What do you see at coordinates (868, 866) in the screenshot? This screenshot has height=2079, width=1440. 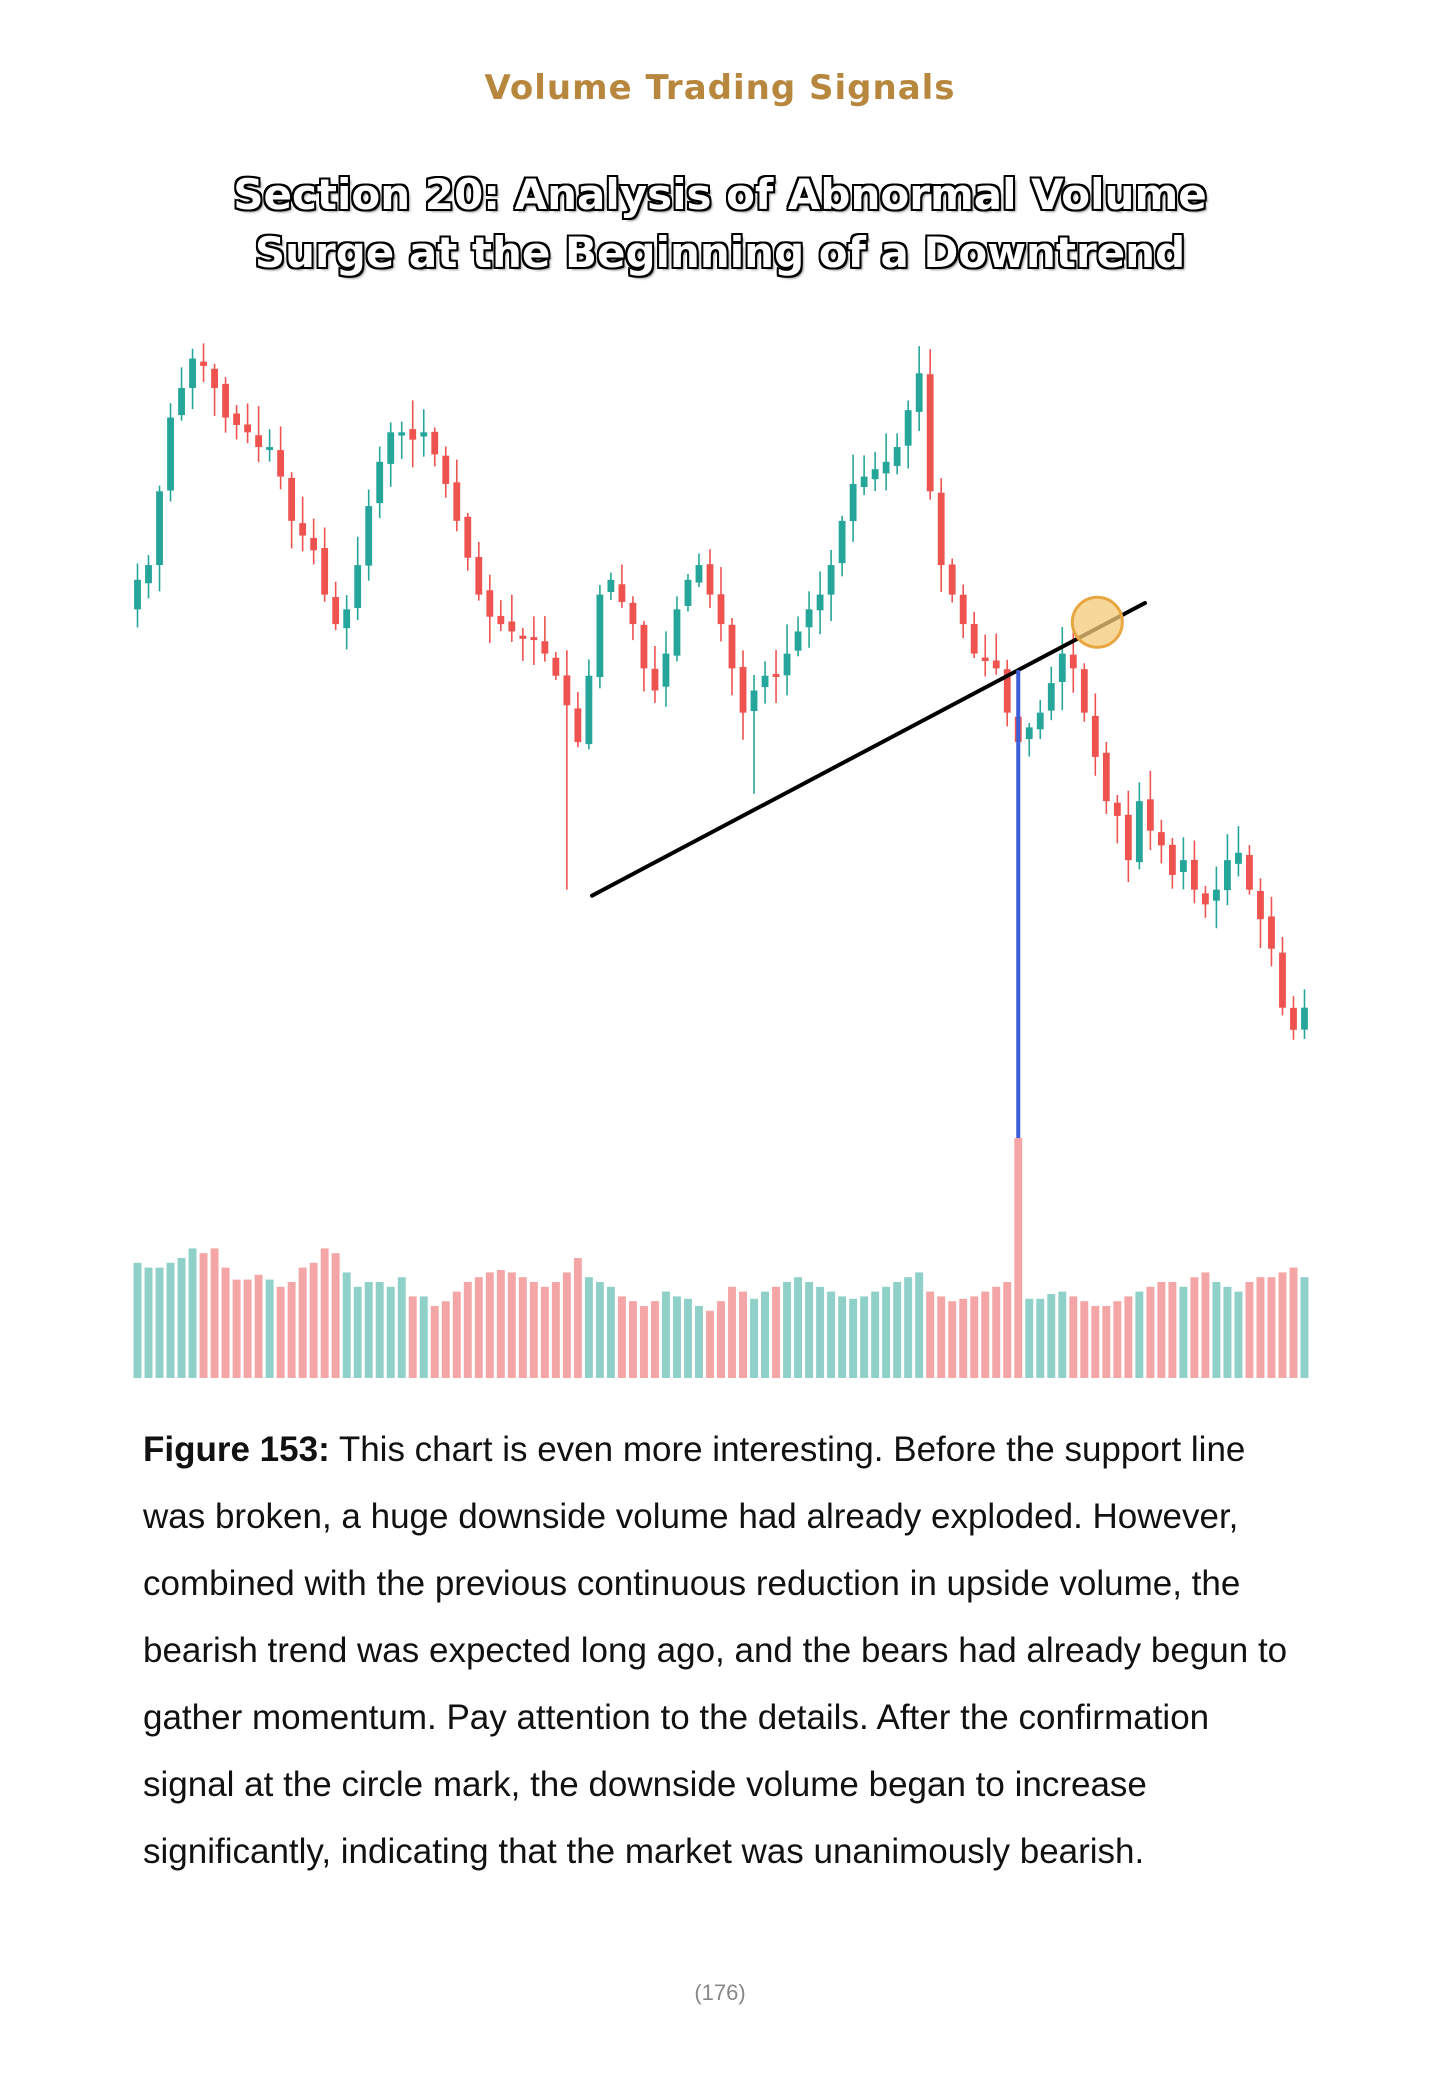 I see `annotations` at bounding box center [868, 866].